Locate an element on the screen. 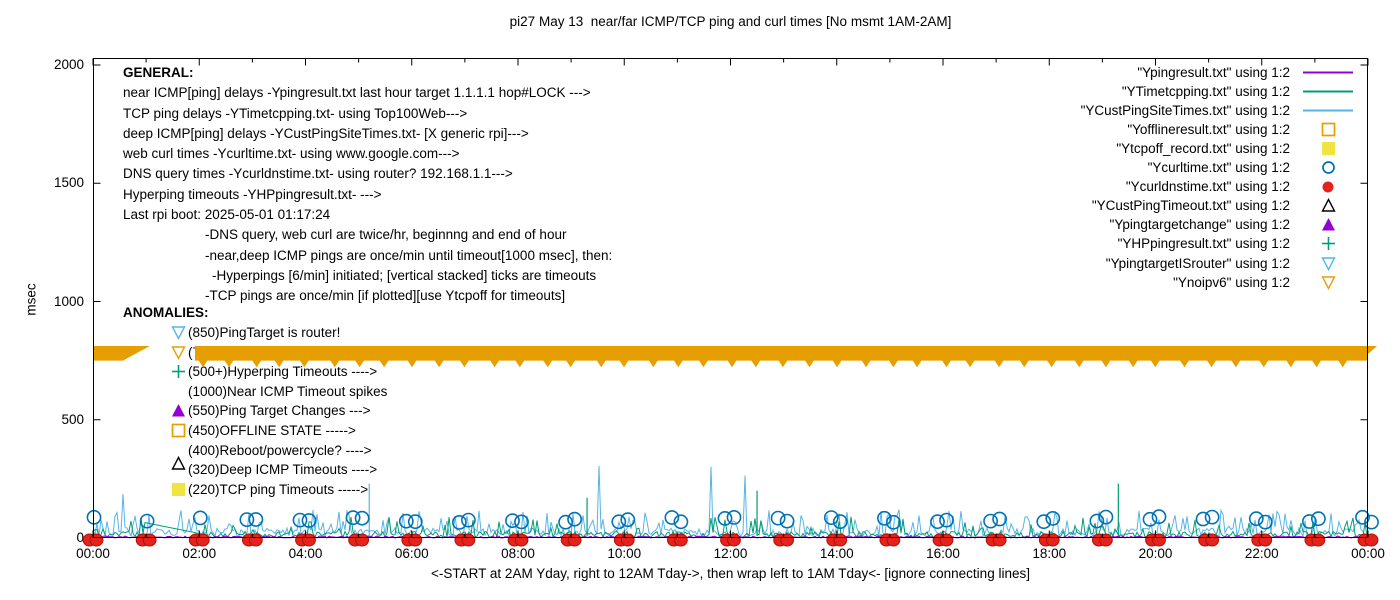 The image size is (1400, 600). legend-label: "Ynoipv6" using 1:2 is located at coordinates (1231, 282).